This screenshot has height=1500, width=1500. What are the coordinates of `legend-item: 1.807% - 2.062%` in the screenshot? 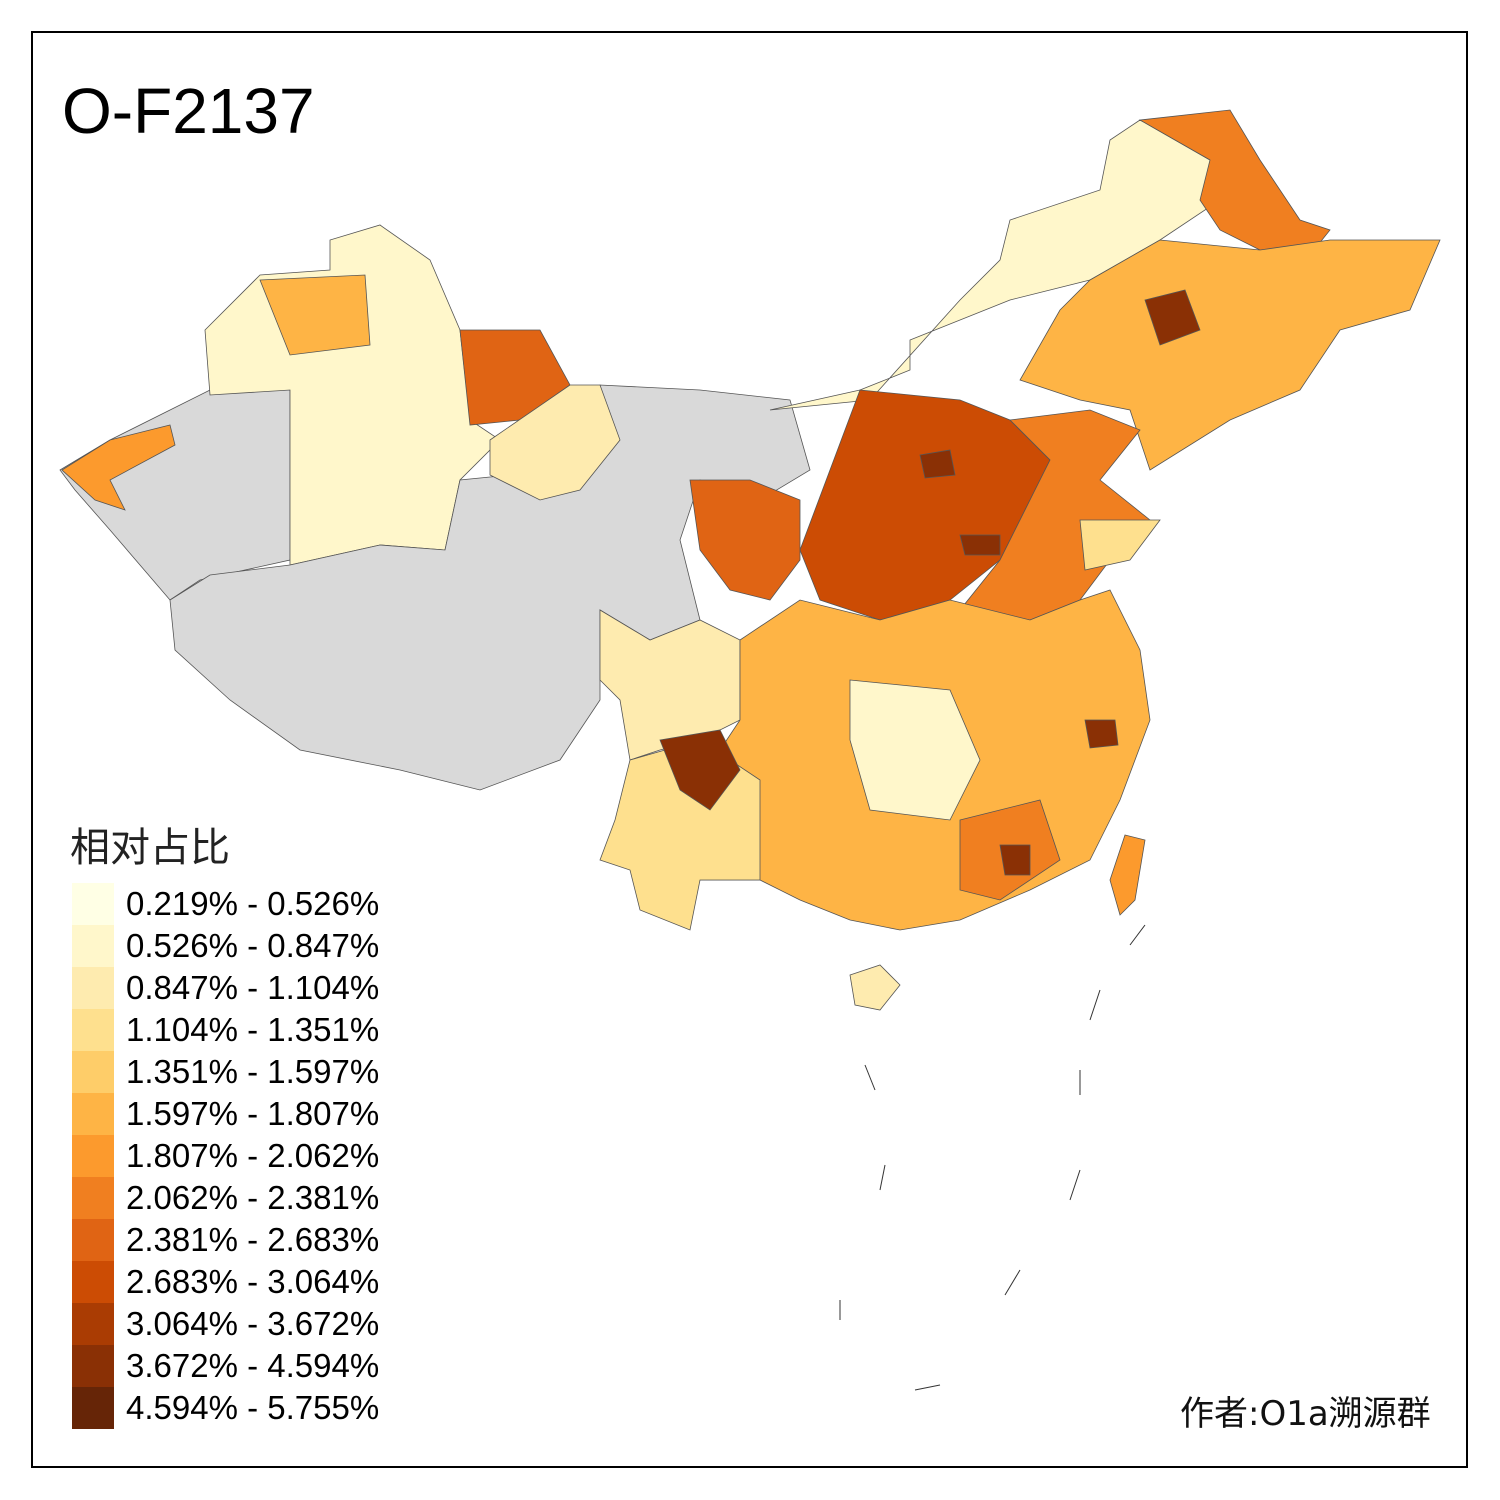 It's located at (225, 1156).